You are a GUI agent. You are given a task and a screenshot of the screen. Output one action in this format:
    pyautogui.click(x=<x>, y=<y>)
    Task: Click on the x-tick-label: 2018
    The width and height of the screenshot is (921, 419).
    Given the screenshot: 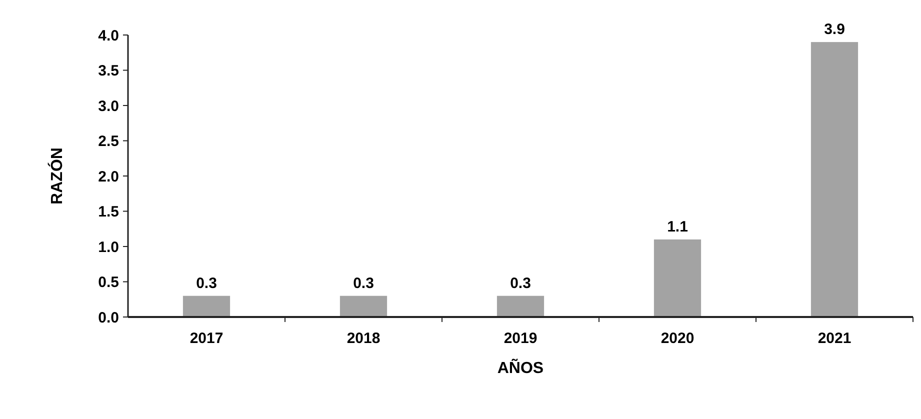 What is the action you would take?
    pyautogui.click(x=363, y=338)
    